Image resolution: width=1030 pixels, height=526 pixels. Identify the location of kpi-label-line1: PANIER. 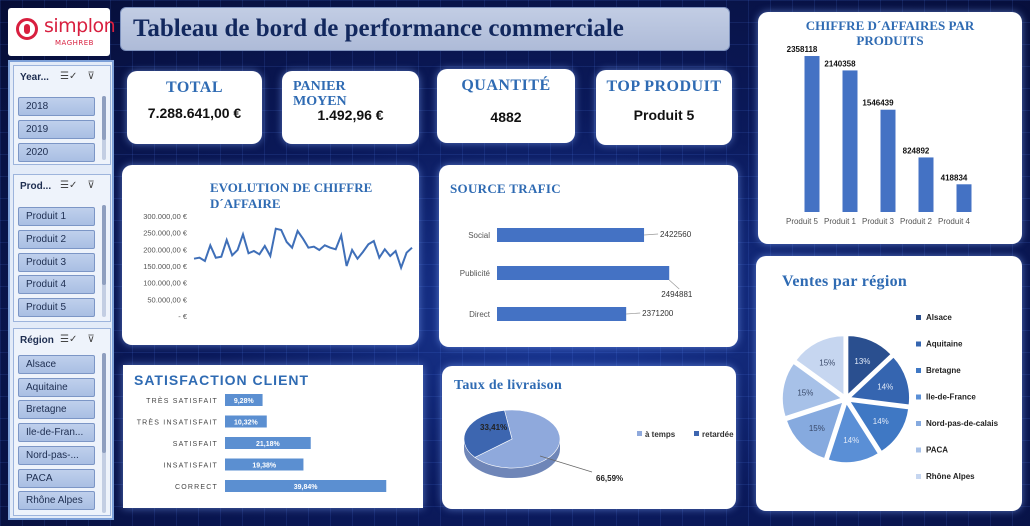
(319, 86).